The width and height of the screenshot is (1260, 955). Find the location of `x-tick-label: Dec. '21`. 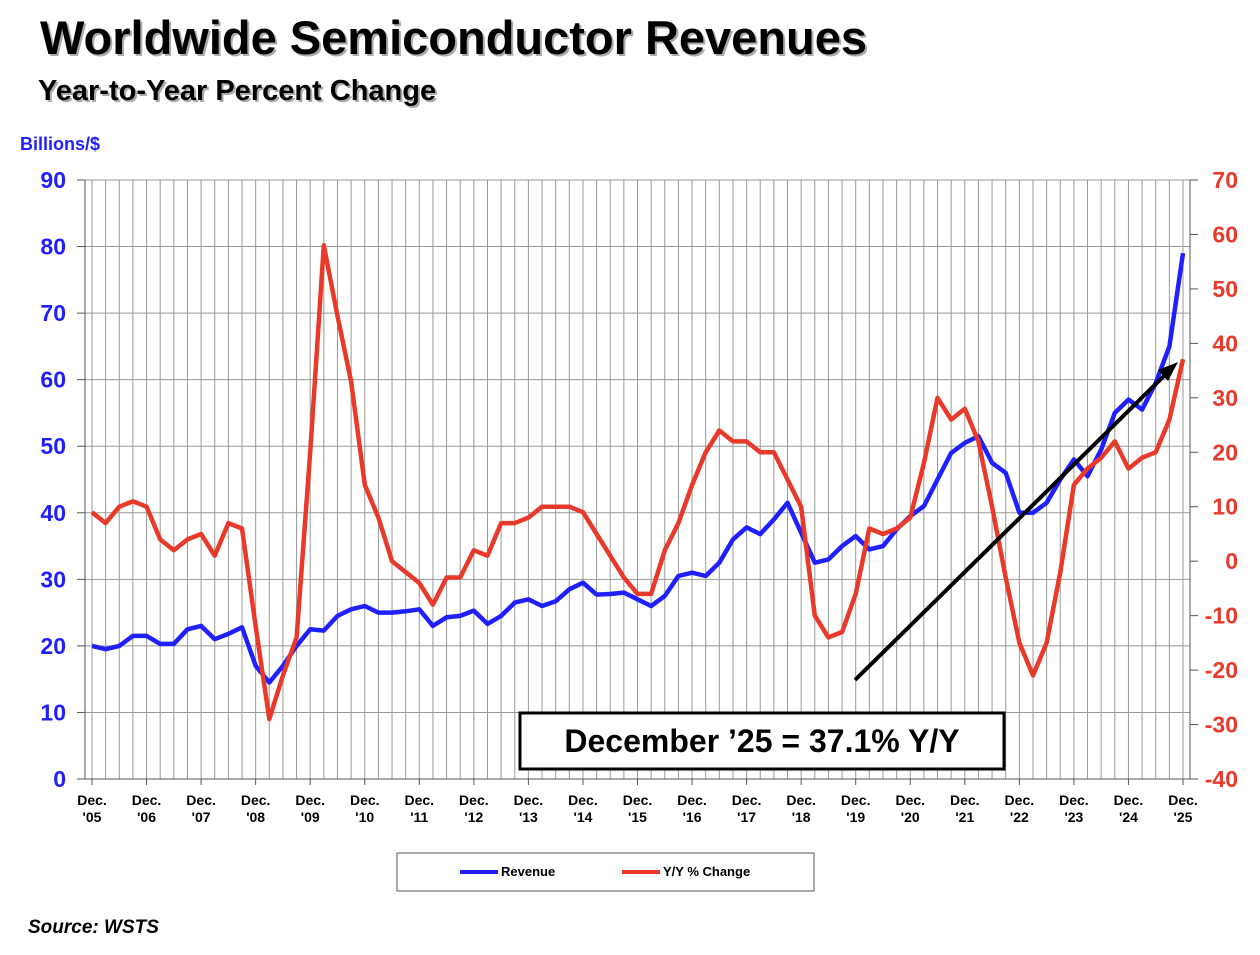

x-tick-label: Dec. '21 is located at coordinates (965, 808).